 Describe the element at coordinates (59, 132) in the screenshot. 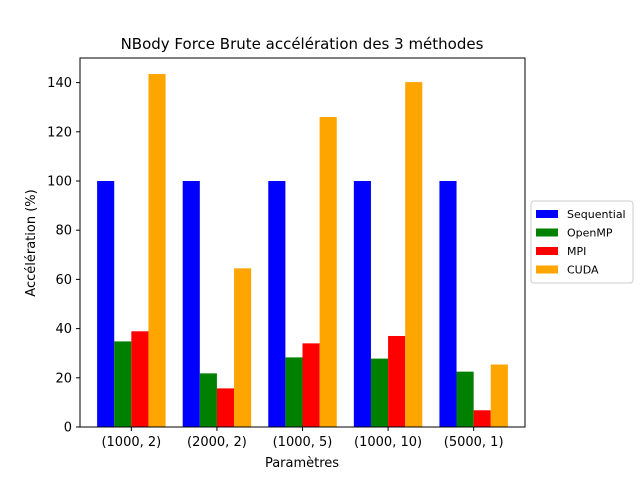

I see `y-tick-label: 120` at that location.